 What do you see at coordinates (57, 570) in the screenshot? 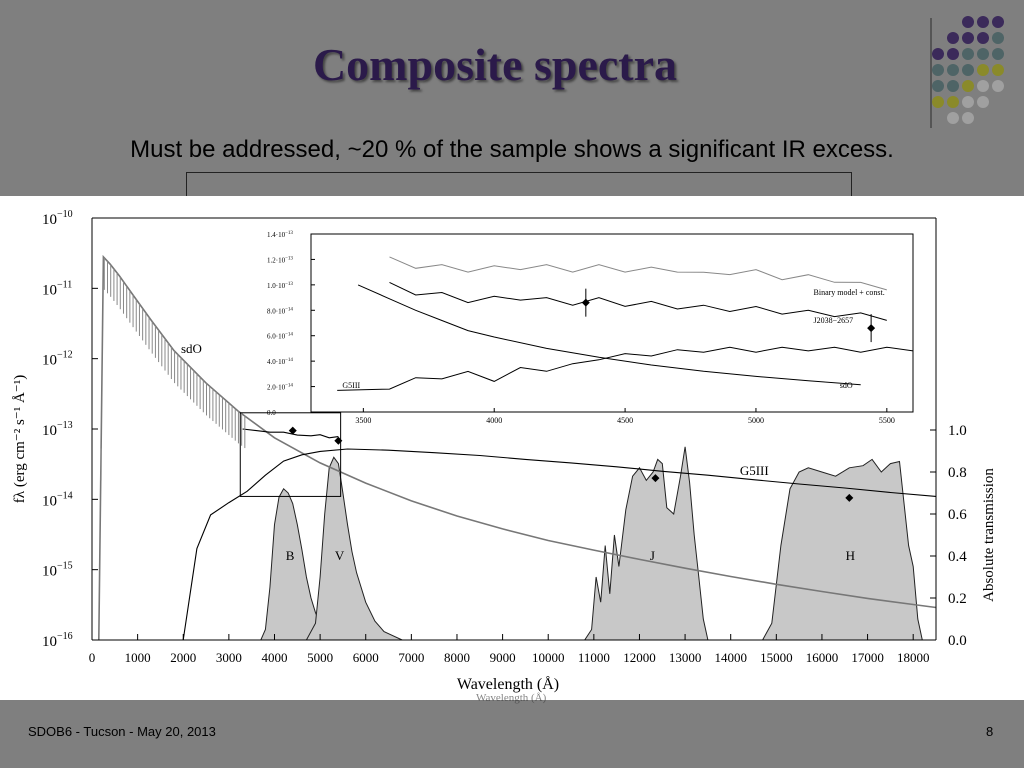
I see `y-tick-label: 10−15` at bounding box center [57, 570].